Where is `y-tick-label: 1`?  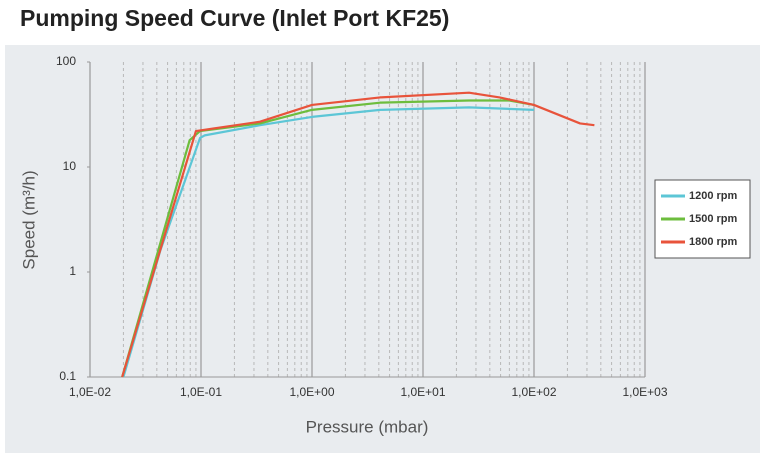 y-tick-label: 1 is located at coordinates (72, 271).